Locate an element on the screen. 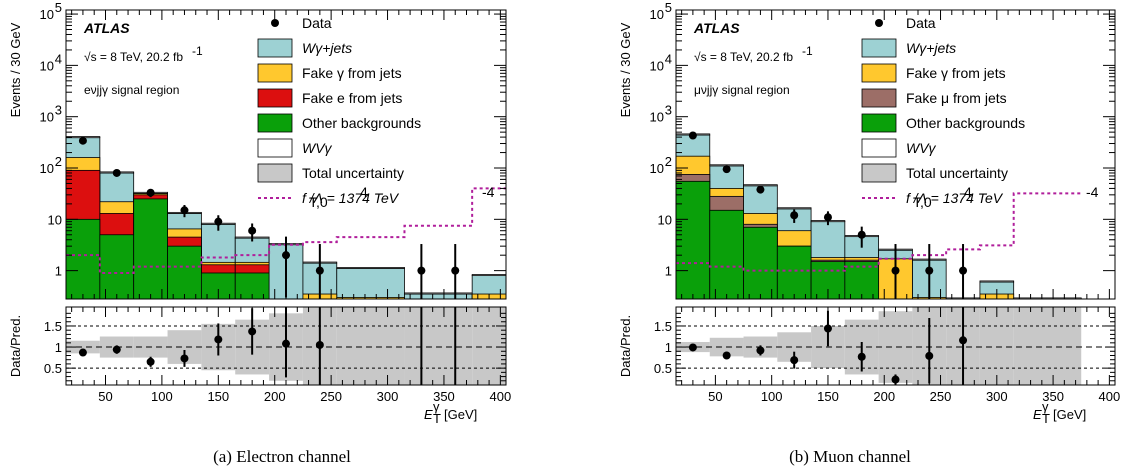 The height and width of the screenshot is (469, 1126). x-axis-label: E is located at coordinates (428, 414).